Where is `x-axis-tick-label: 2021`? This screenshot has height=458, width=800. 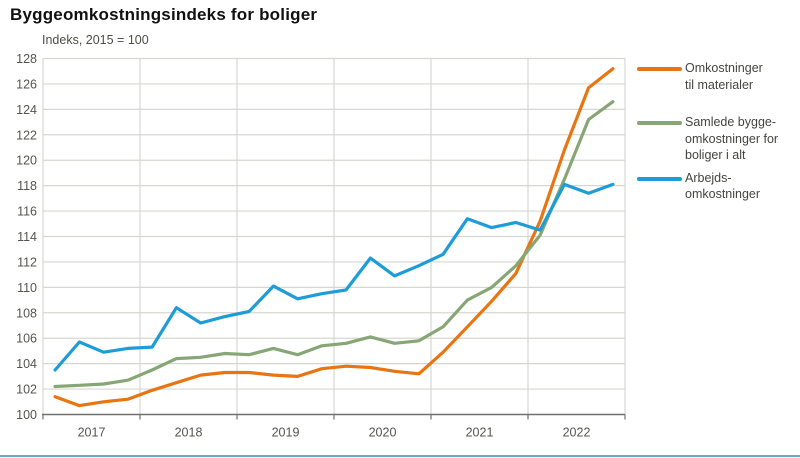 x-axis-tick-label: 2021 is located at coordinates (480, 433).